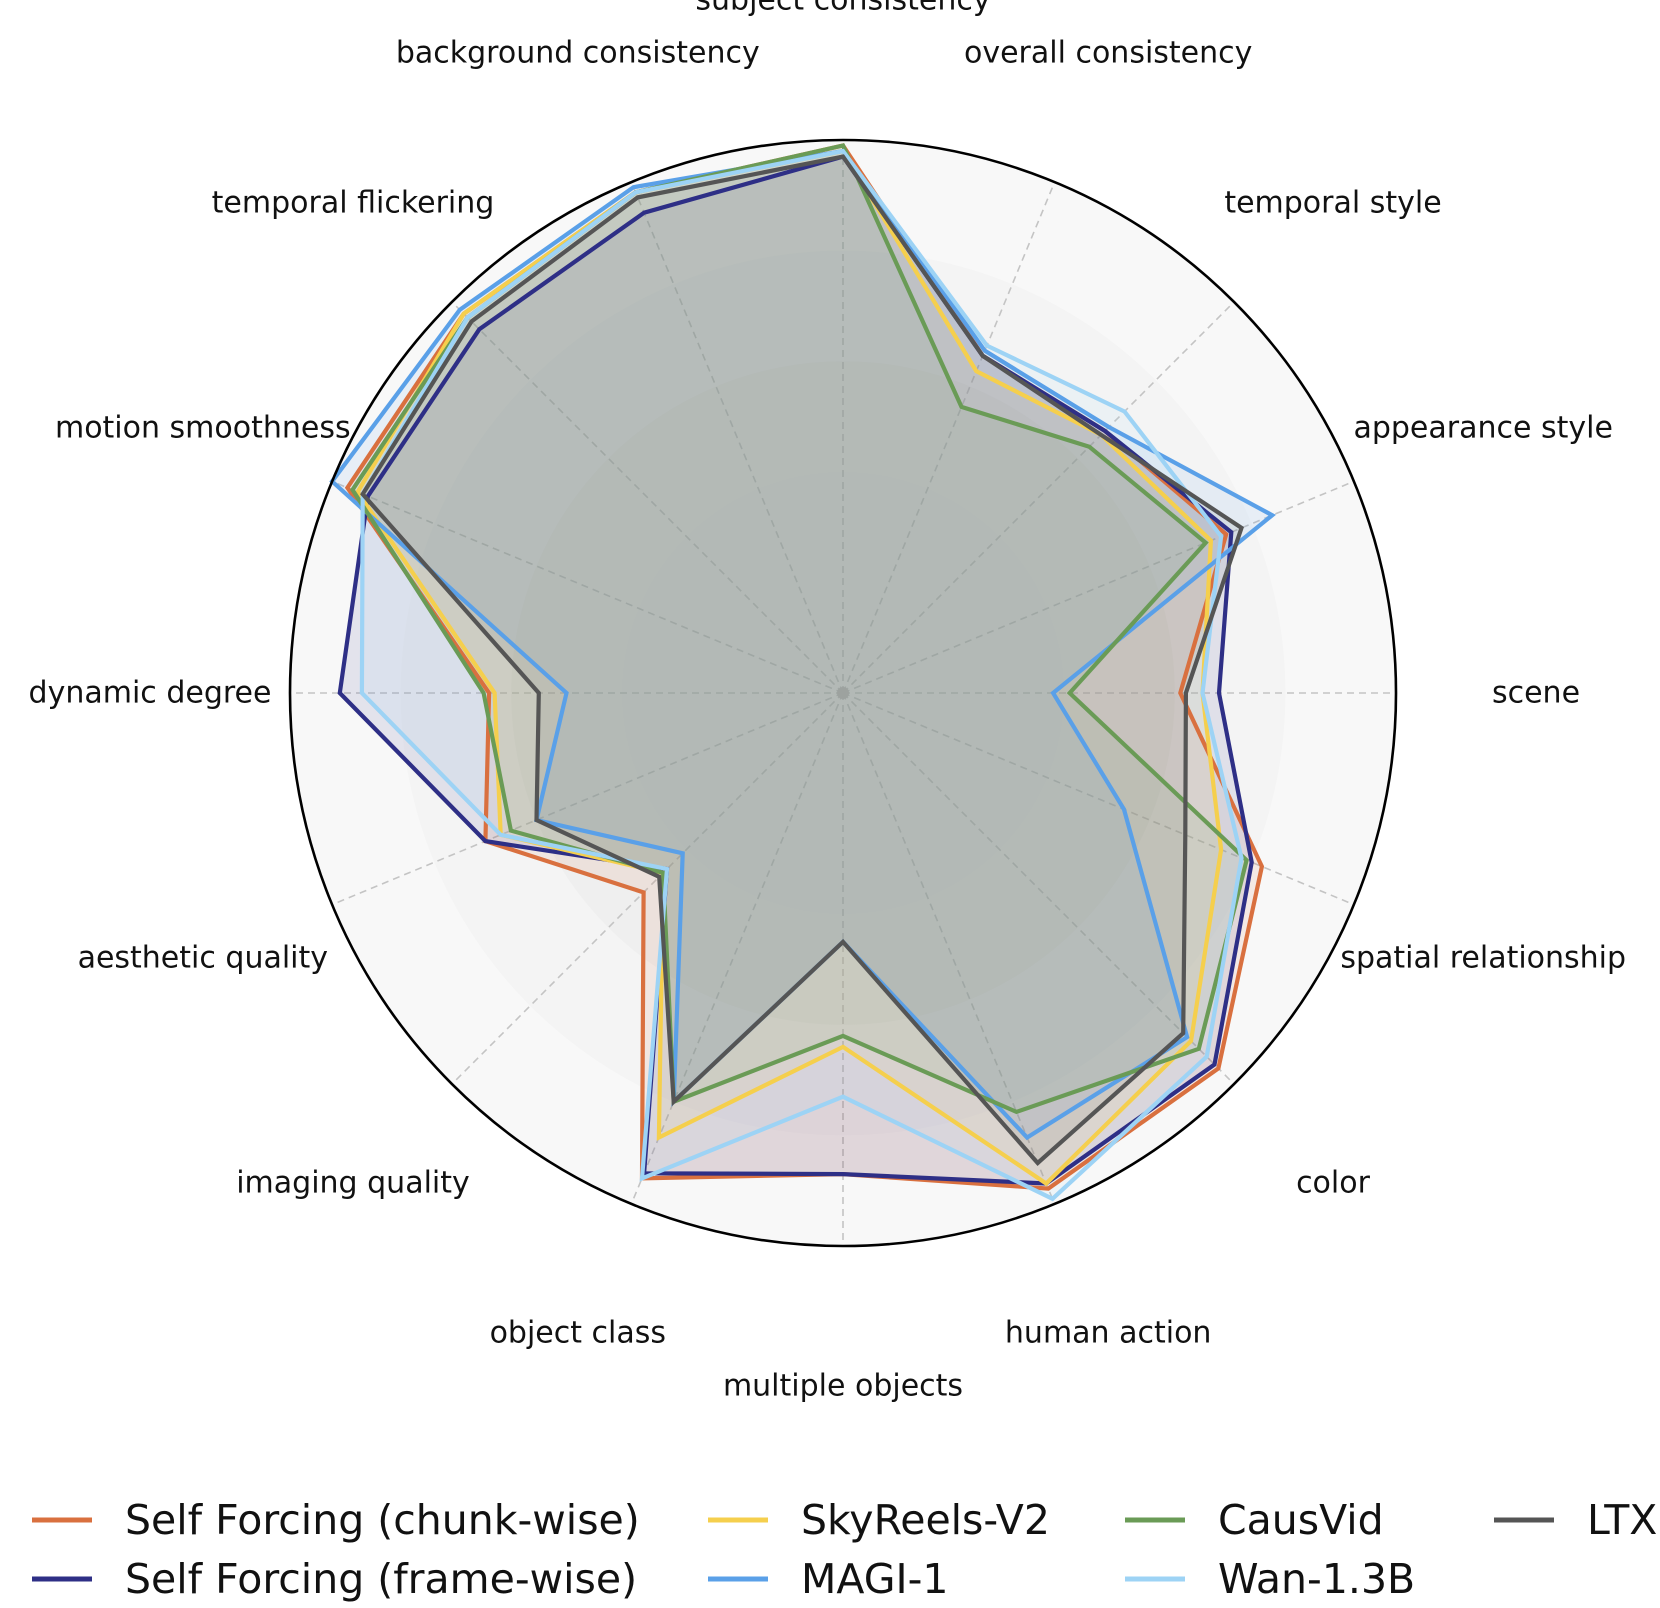  Describe the element at coordinates (203, 427) in the screenshot. I see `axis-label: motion smoothness` at that location.